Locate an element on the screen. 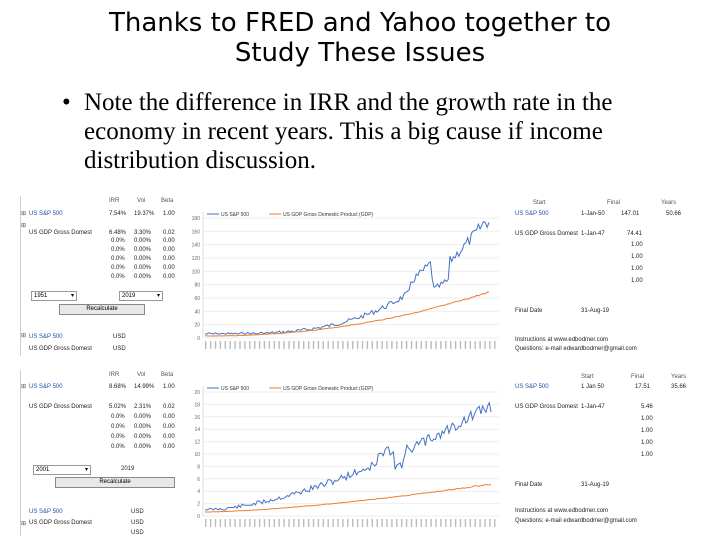 The height and width of the screenshot is (540, 720). beta-sp500: 1.00 is located at coordinates (169, 387).